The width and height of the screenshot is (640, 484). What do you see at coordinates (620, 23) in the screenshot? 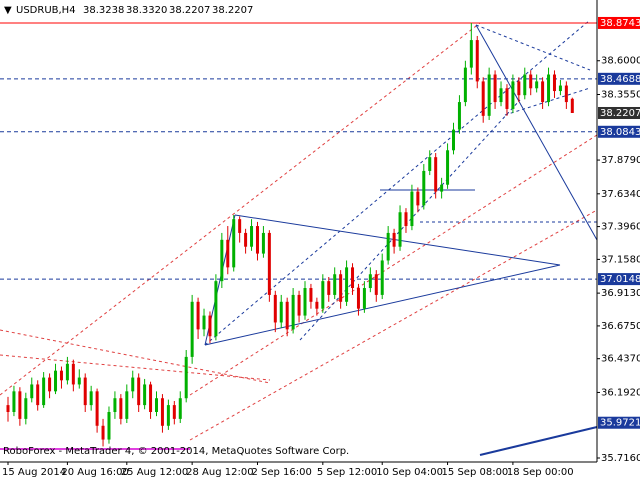
I see `level-label: 38.8743` at bounding box center [620, 23].